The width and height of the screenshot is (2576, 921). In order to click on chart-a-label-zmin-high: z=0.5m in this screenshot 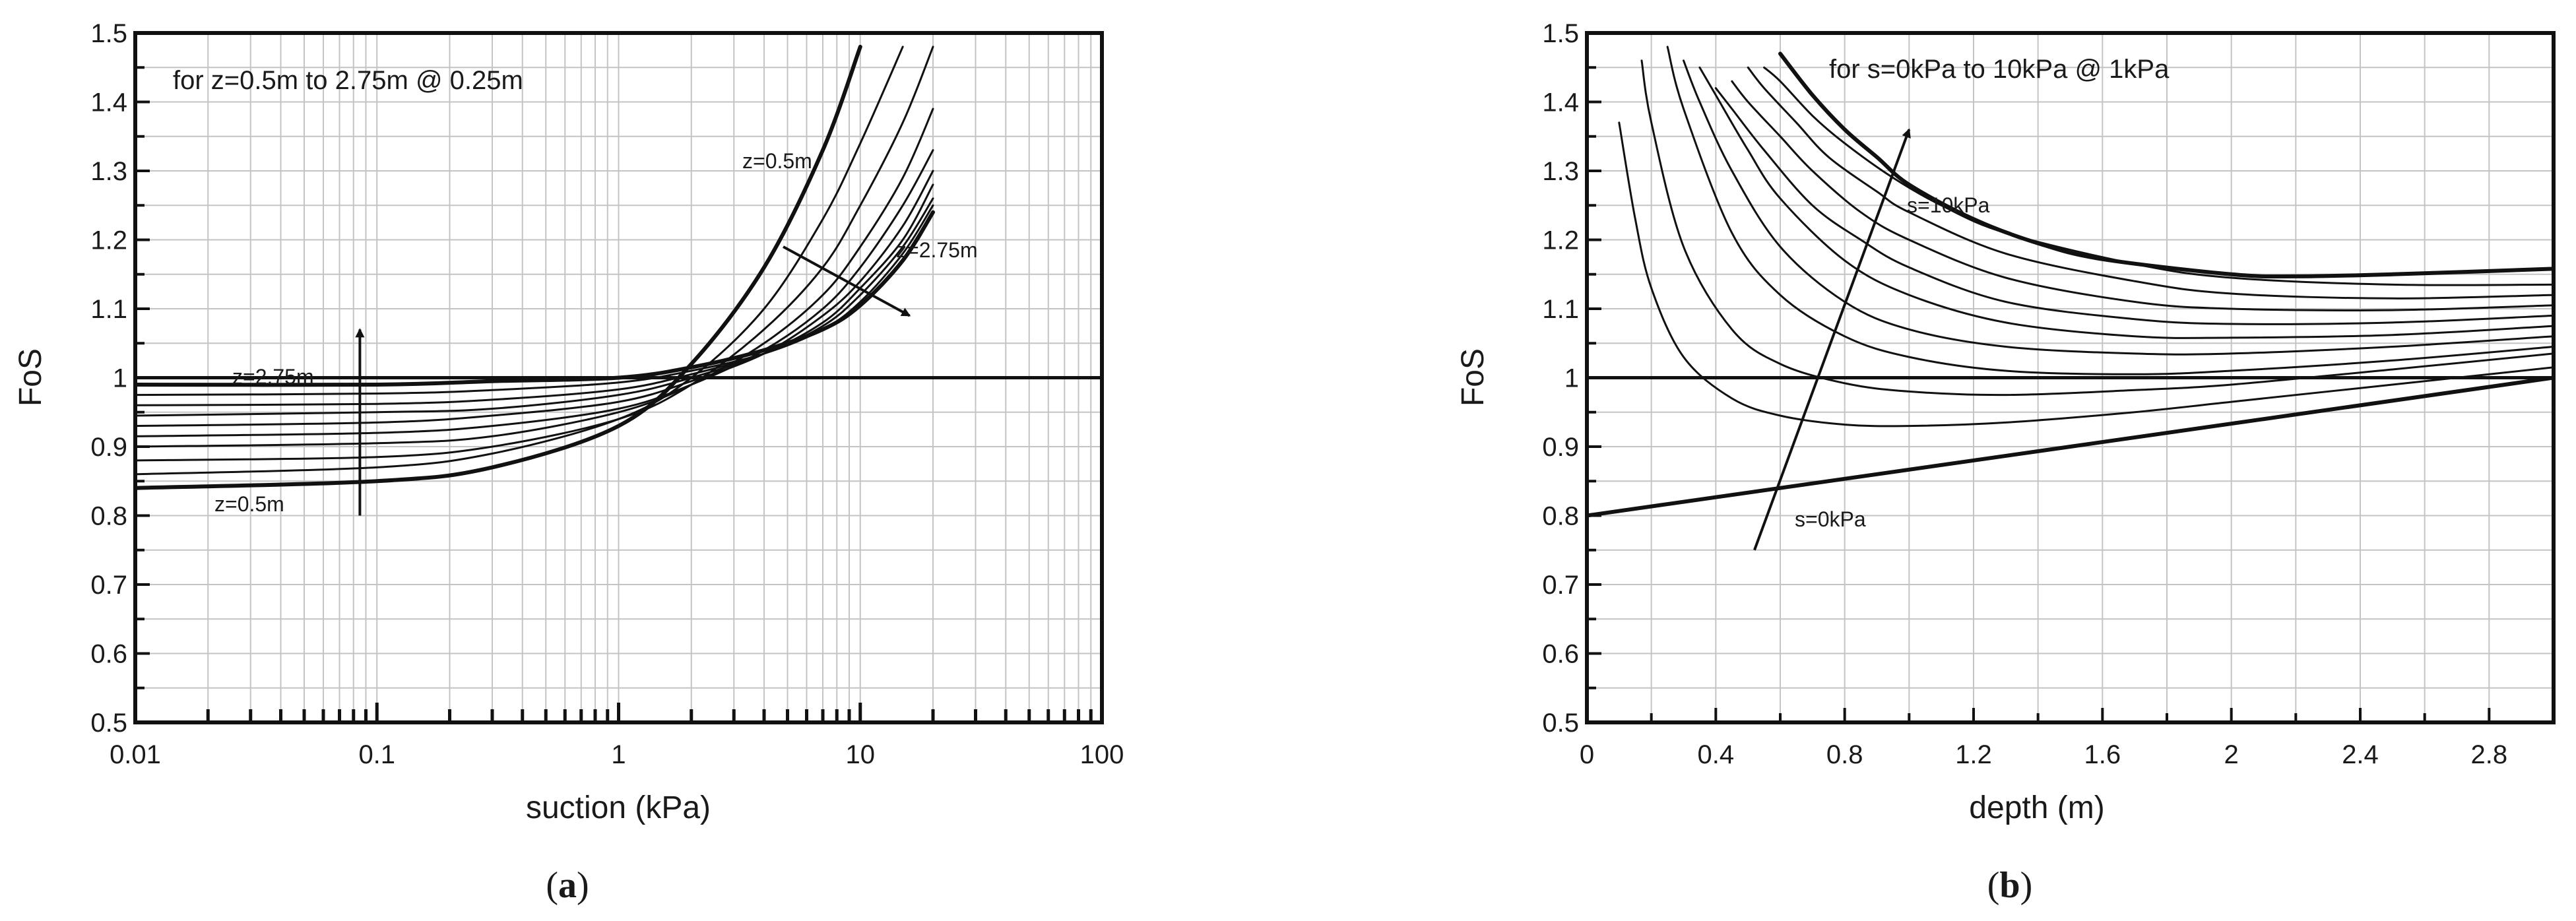, I will do `click(777, 161)`.